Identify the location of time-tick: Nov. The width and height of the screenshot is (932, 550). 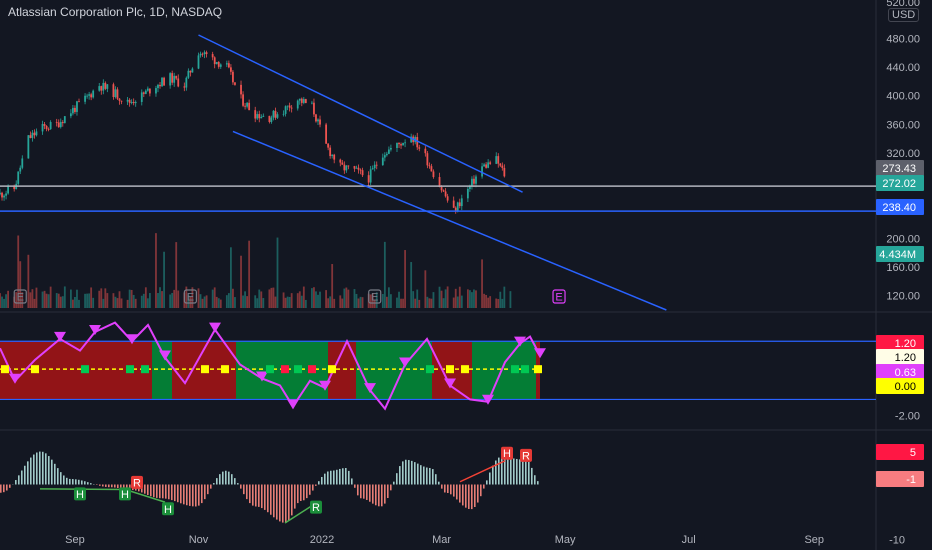
(199, 540).